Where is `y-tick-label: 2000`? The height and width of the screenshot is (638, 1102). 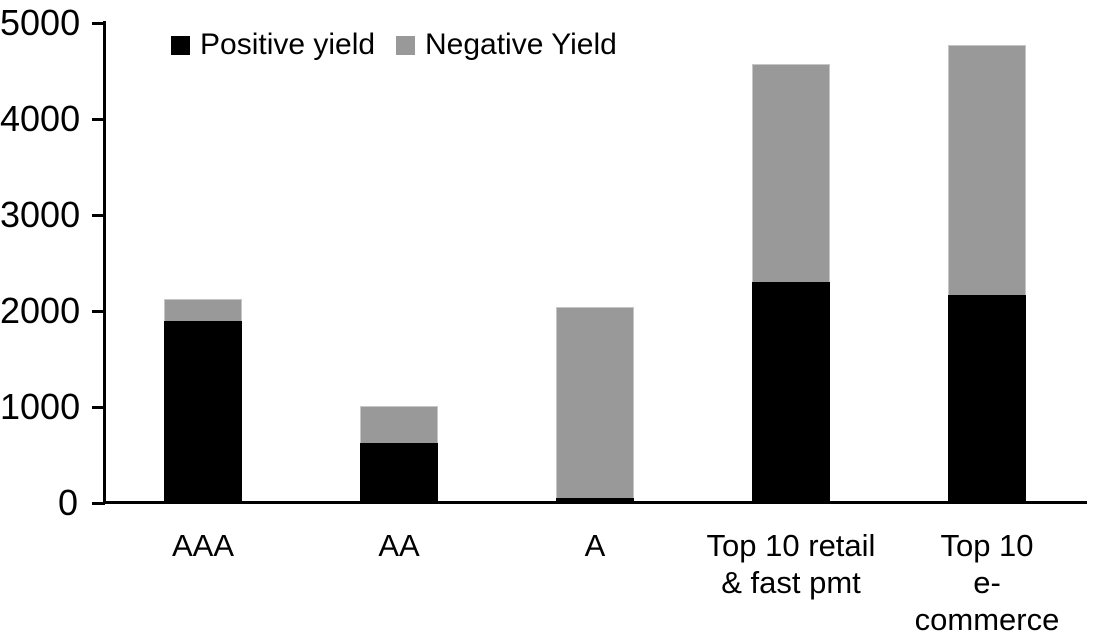 y-tick-label: 2000 is located at coordinates (40, 310).